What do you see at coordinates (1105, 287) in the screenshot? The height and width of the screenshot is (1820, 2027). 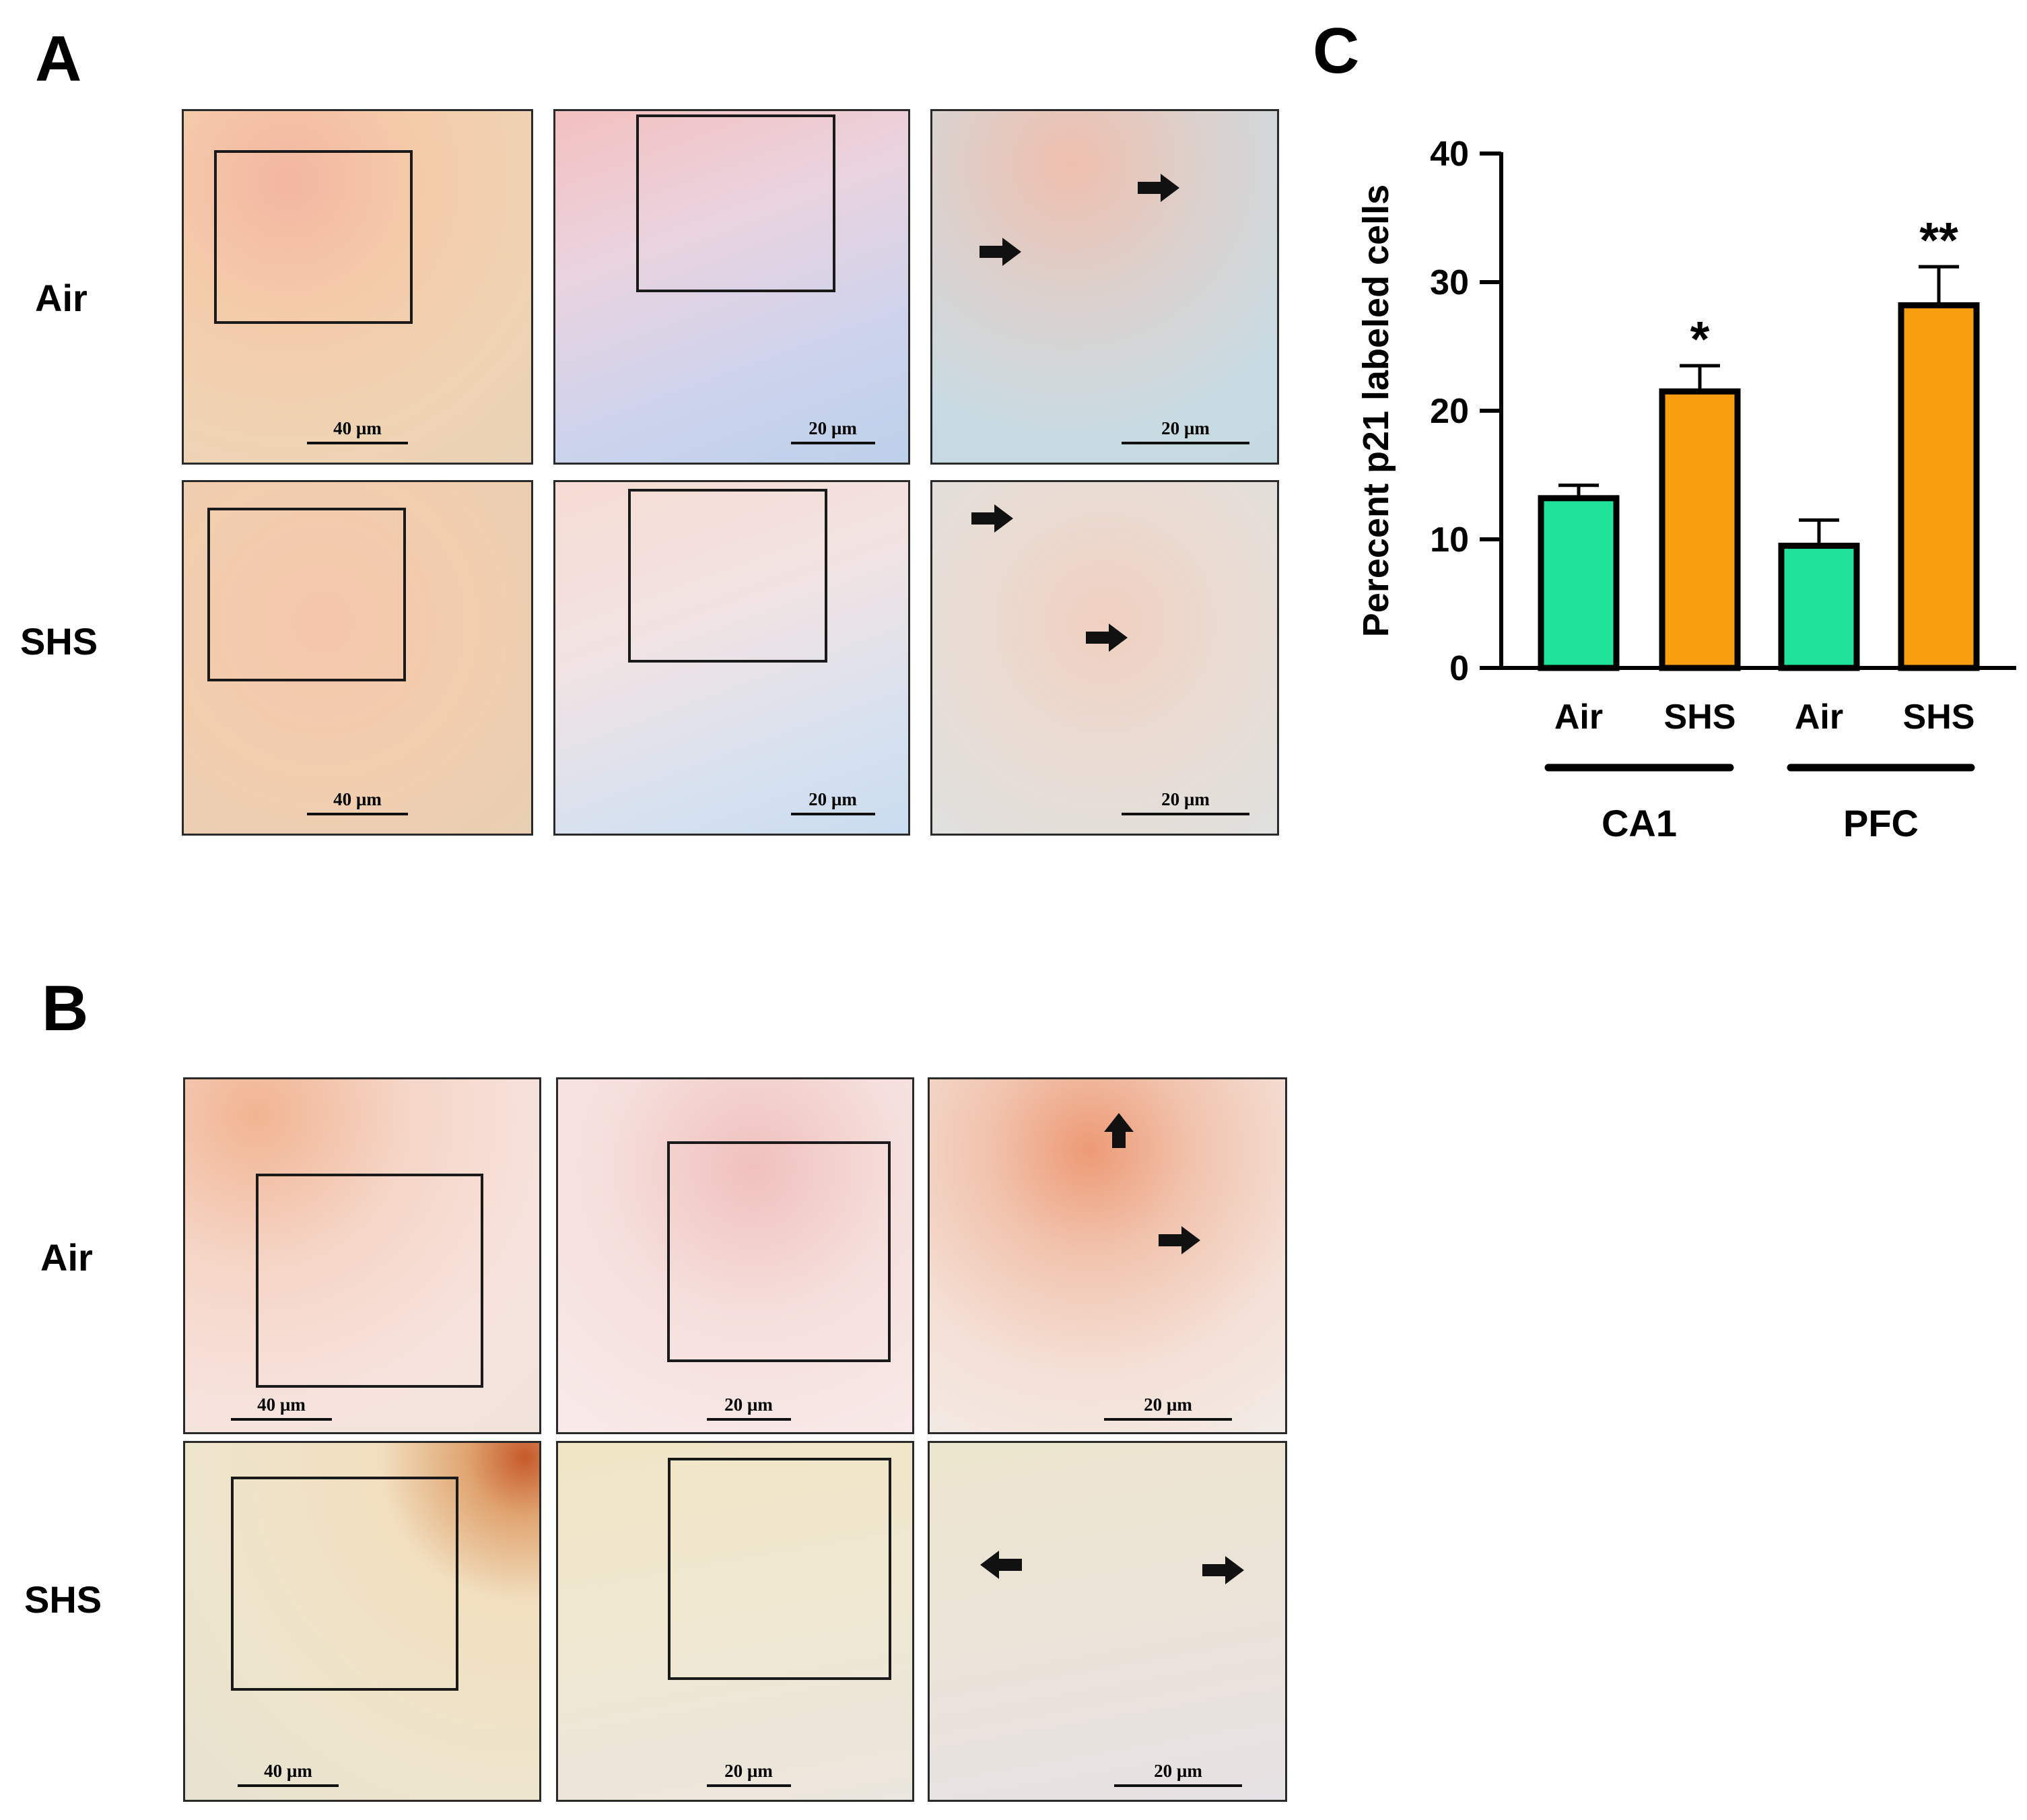 I see `micrograph-a-air-3: 20 µm` at bounding box center [1105, 287].